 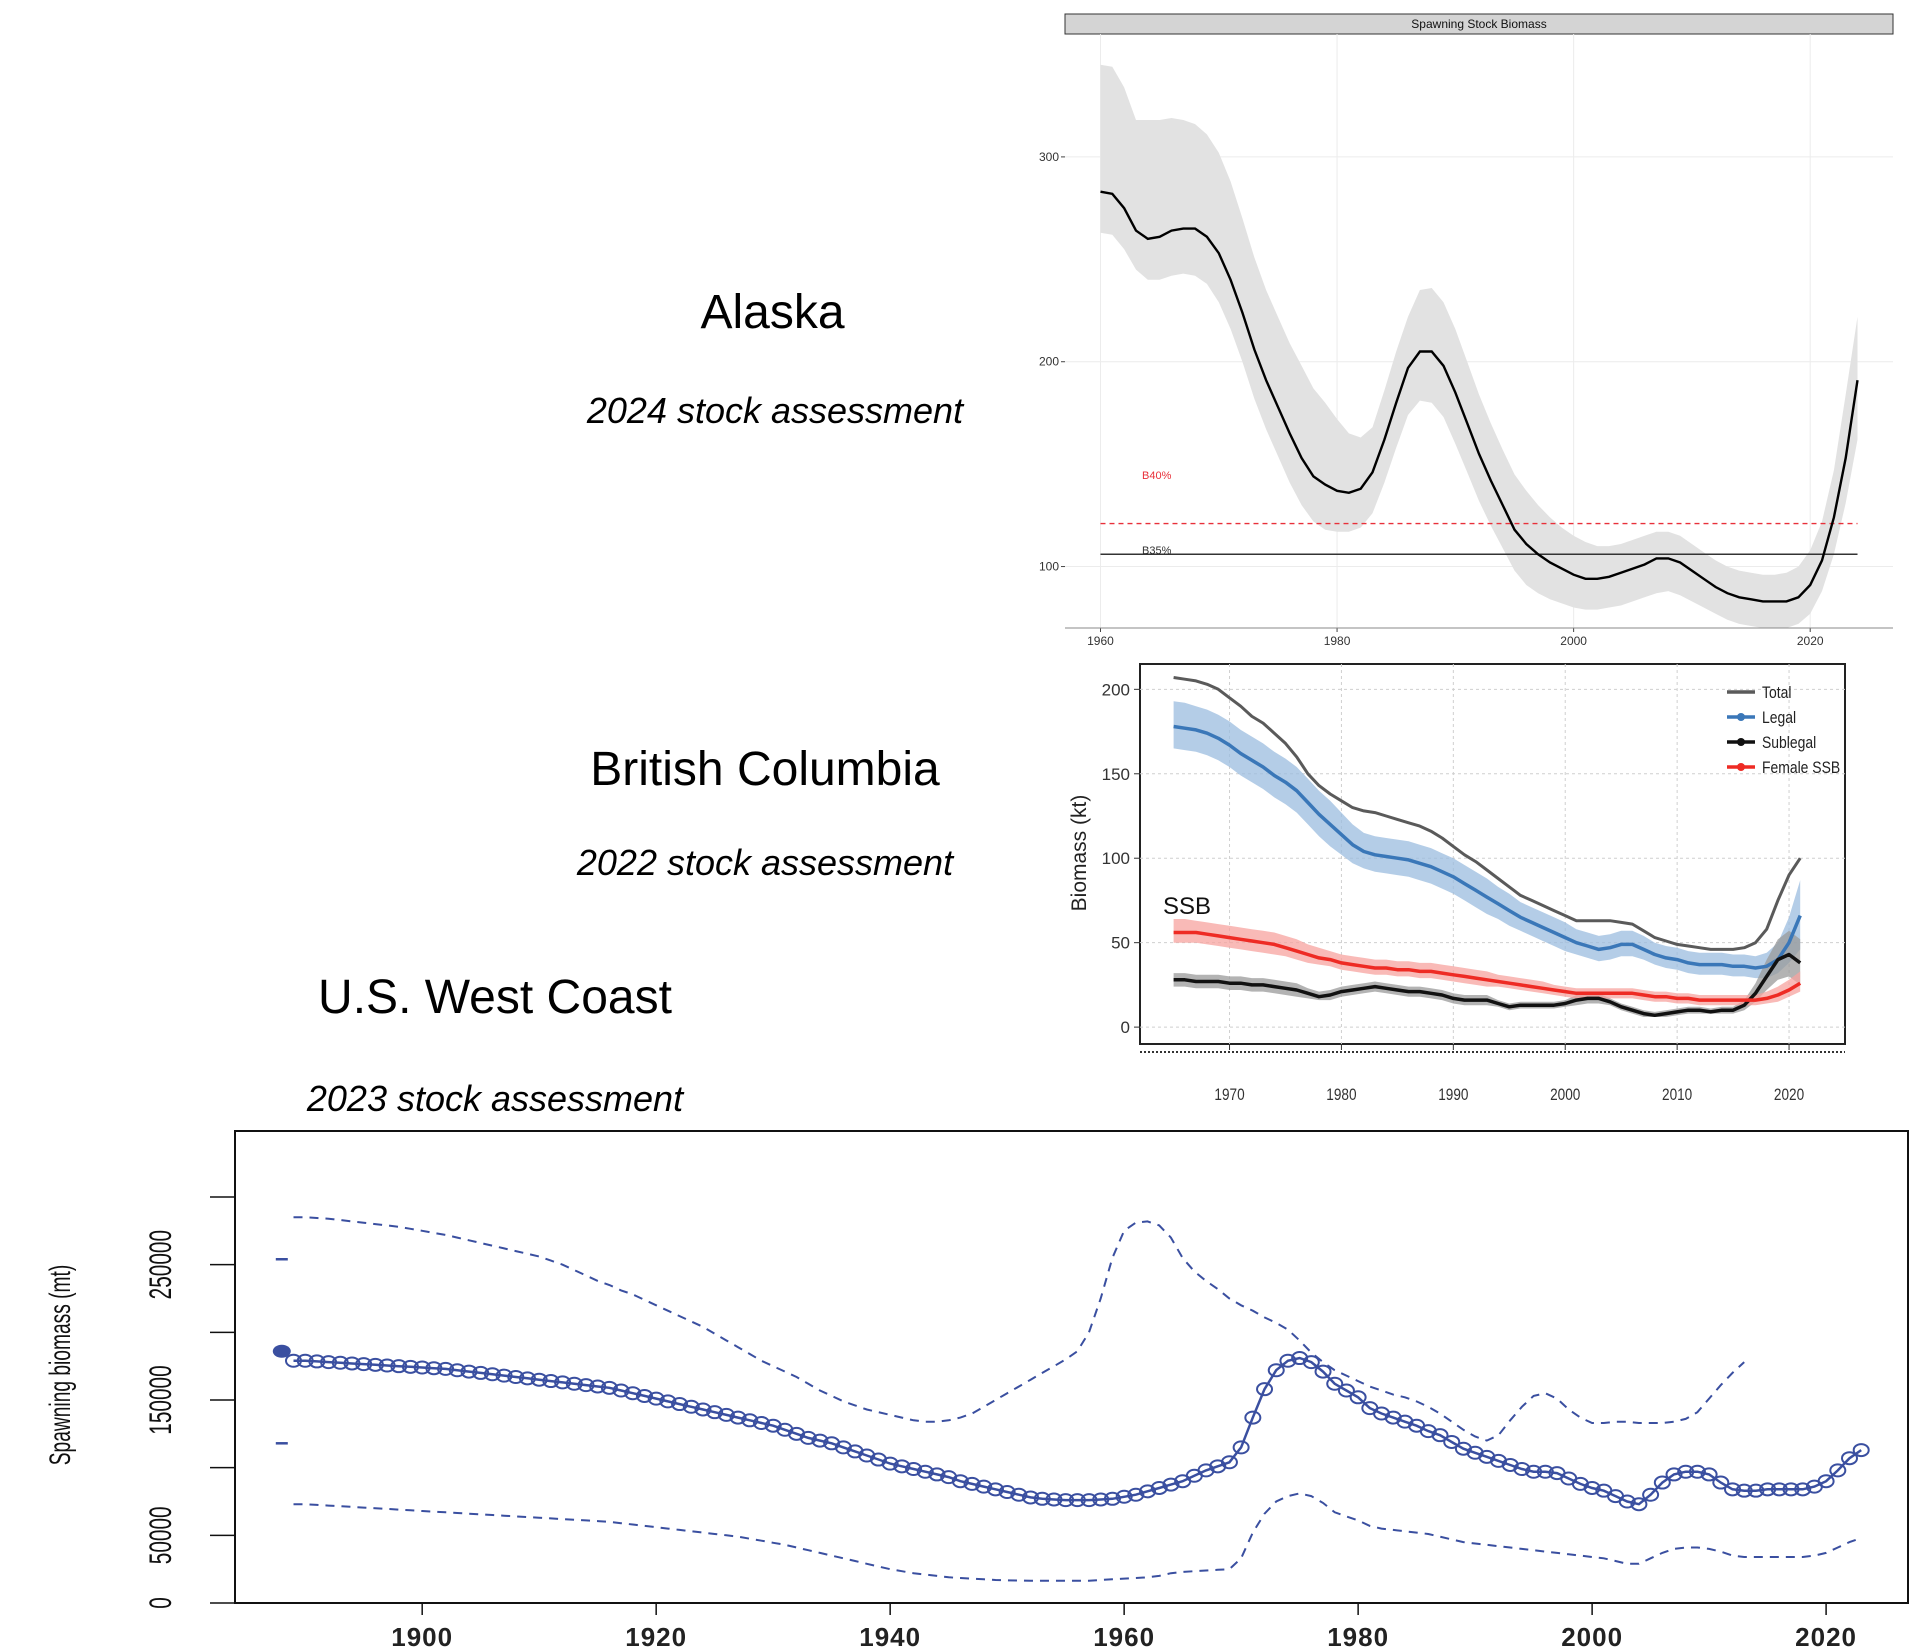 What do you see at coordinates (1776, 693) in the screenshot?
I see `bc-legend-label: Total` at bounding box center [1776, 693].